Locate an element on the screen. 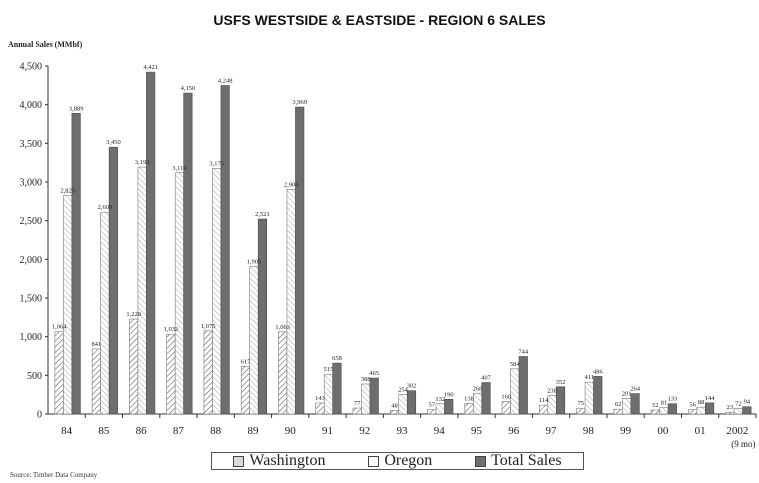  x-tick-label: 93 is located at coordinates (403, 431).